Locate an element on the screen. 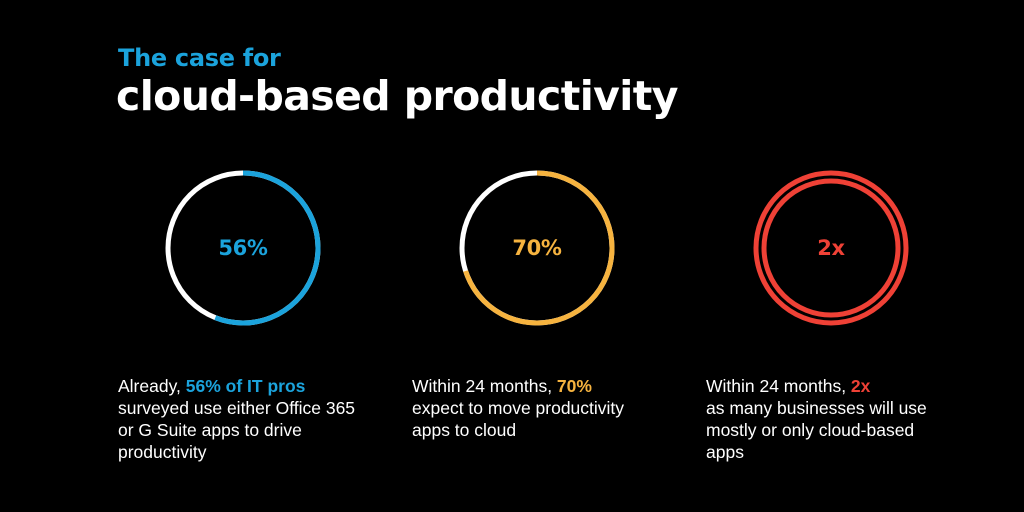 The height and width of the screenshot is (512, 1024). ring-outer is located at coordinates (831, 248).